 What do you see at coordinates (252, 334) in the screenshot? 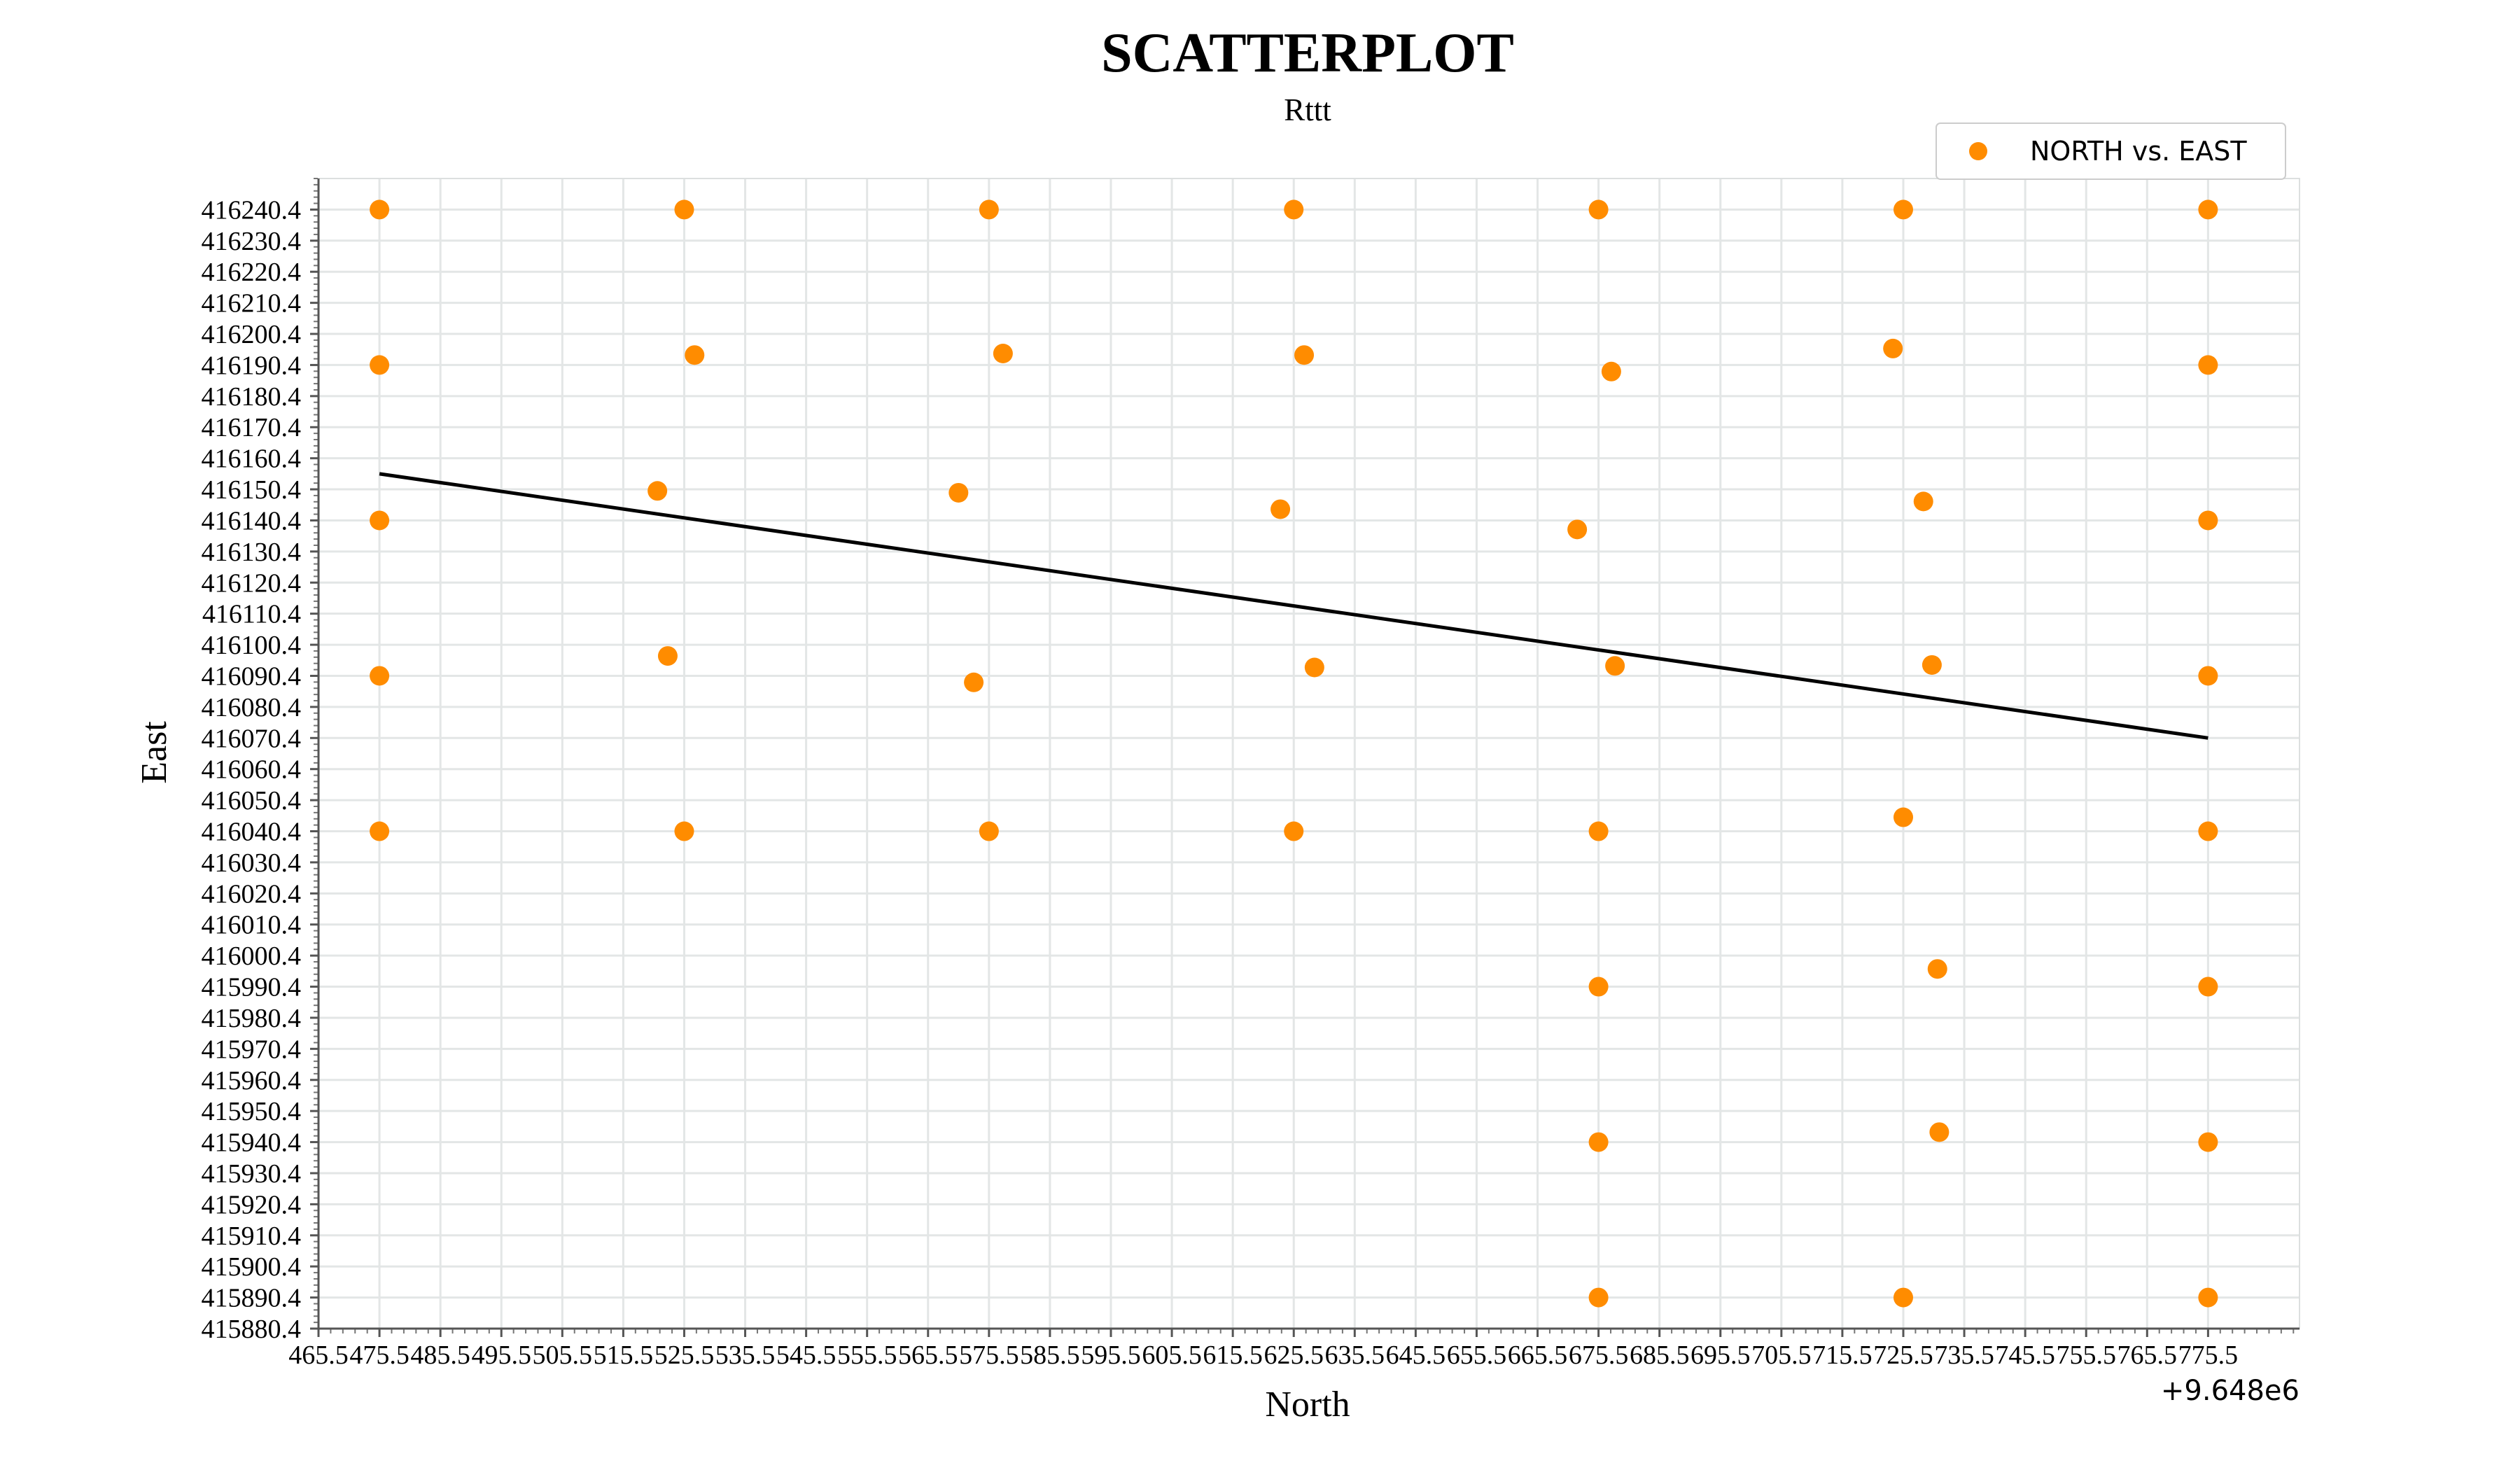
I see `y-tick-label: 416200.4` at bounding box center [252, 334].